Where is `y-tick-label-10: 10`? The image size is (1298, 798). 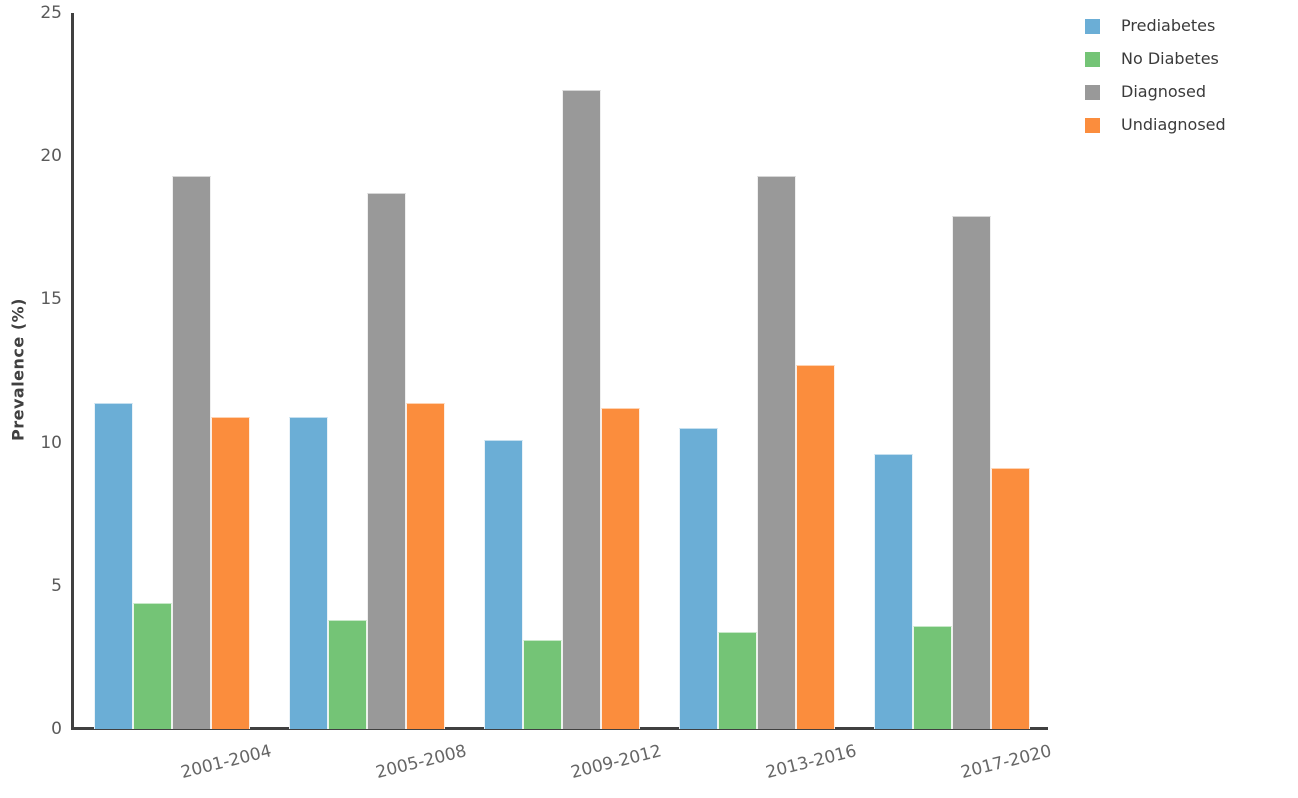
y-tick-label-10: 10 is located at coordinates (51, 442).